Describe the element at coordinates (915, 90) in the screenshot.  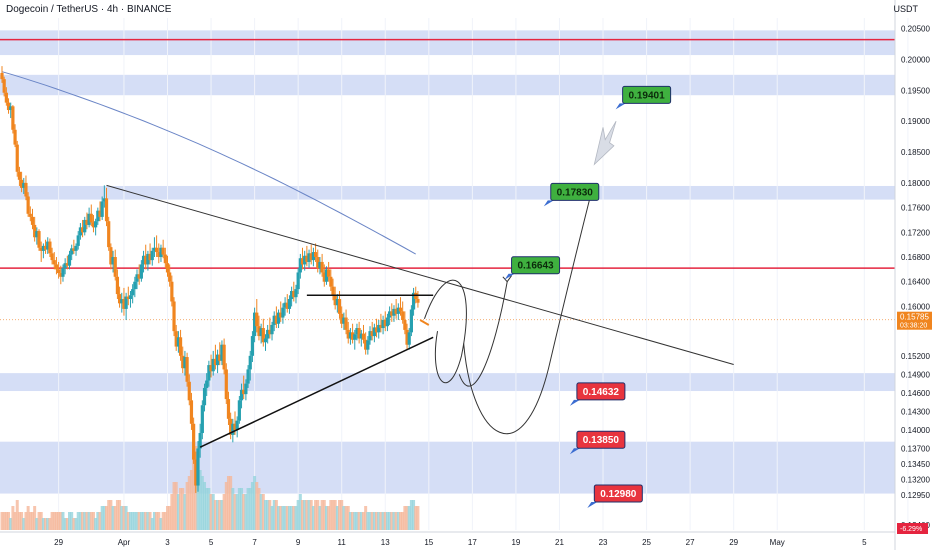
I see `price-tick-label: 0.19500` at that location.